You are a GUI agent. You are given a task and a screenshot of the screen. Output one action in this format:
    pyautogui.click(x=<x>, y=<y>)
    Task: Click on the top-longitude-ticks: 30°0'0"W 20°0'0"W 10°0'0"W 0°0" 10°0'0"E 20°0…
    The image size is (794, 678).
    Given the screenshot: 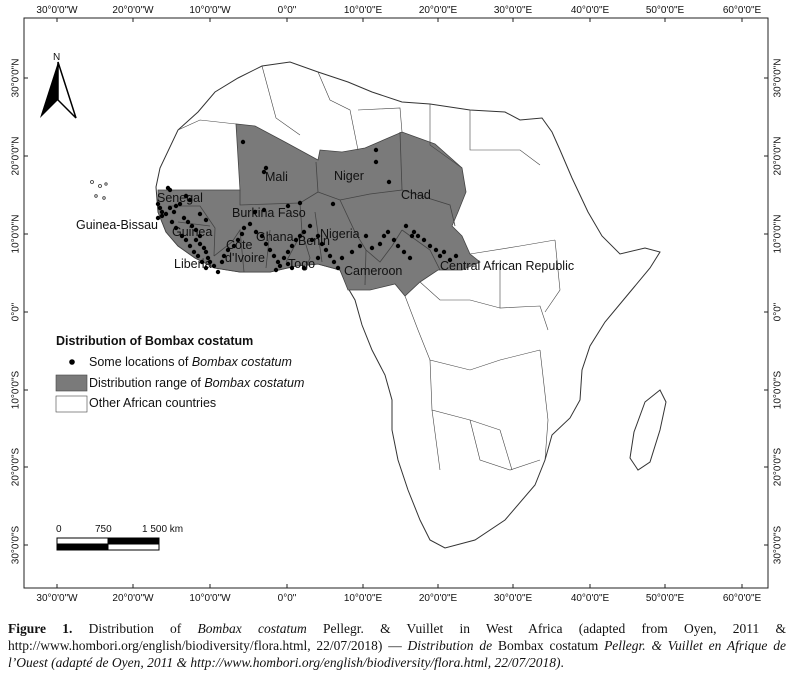 What is the action you would take?
    pyautogui.click(x=399, y=13)
    